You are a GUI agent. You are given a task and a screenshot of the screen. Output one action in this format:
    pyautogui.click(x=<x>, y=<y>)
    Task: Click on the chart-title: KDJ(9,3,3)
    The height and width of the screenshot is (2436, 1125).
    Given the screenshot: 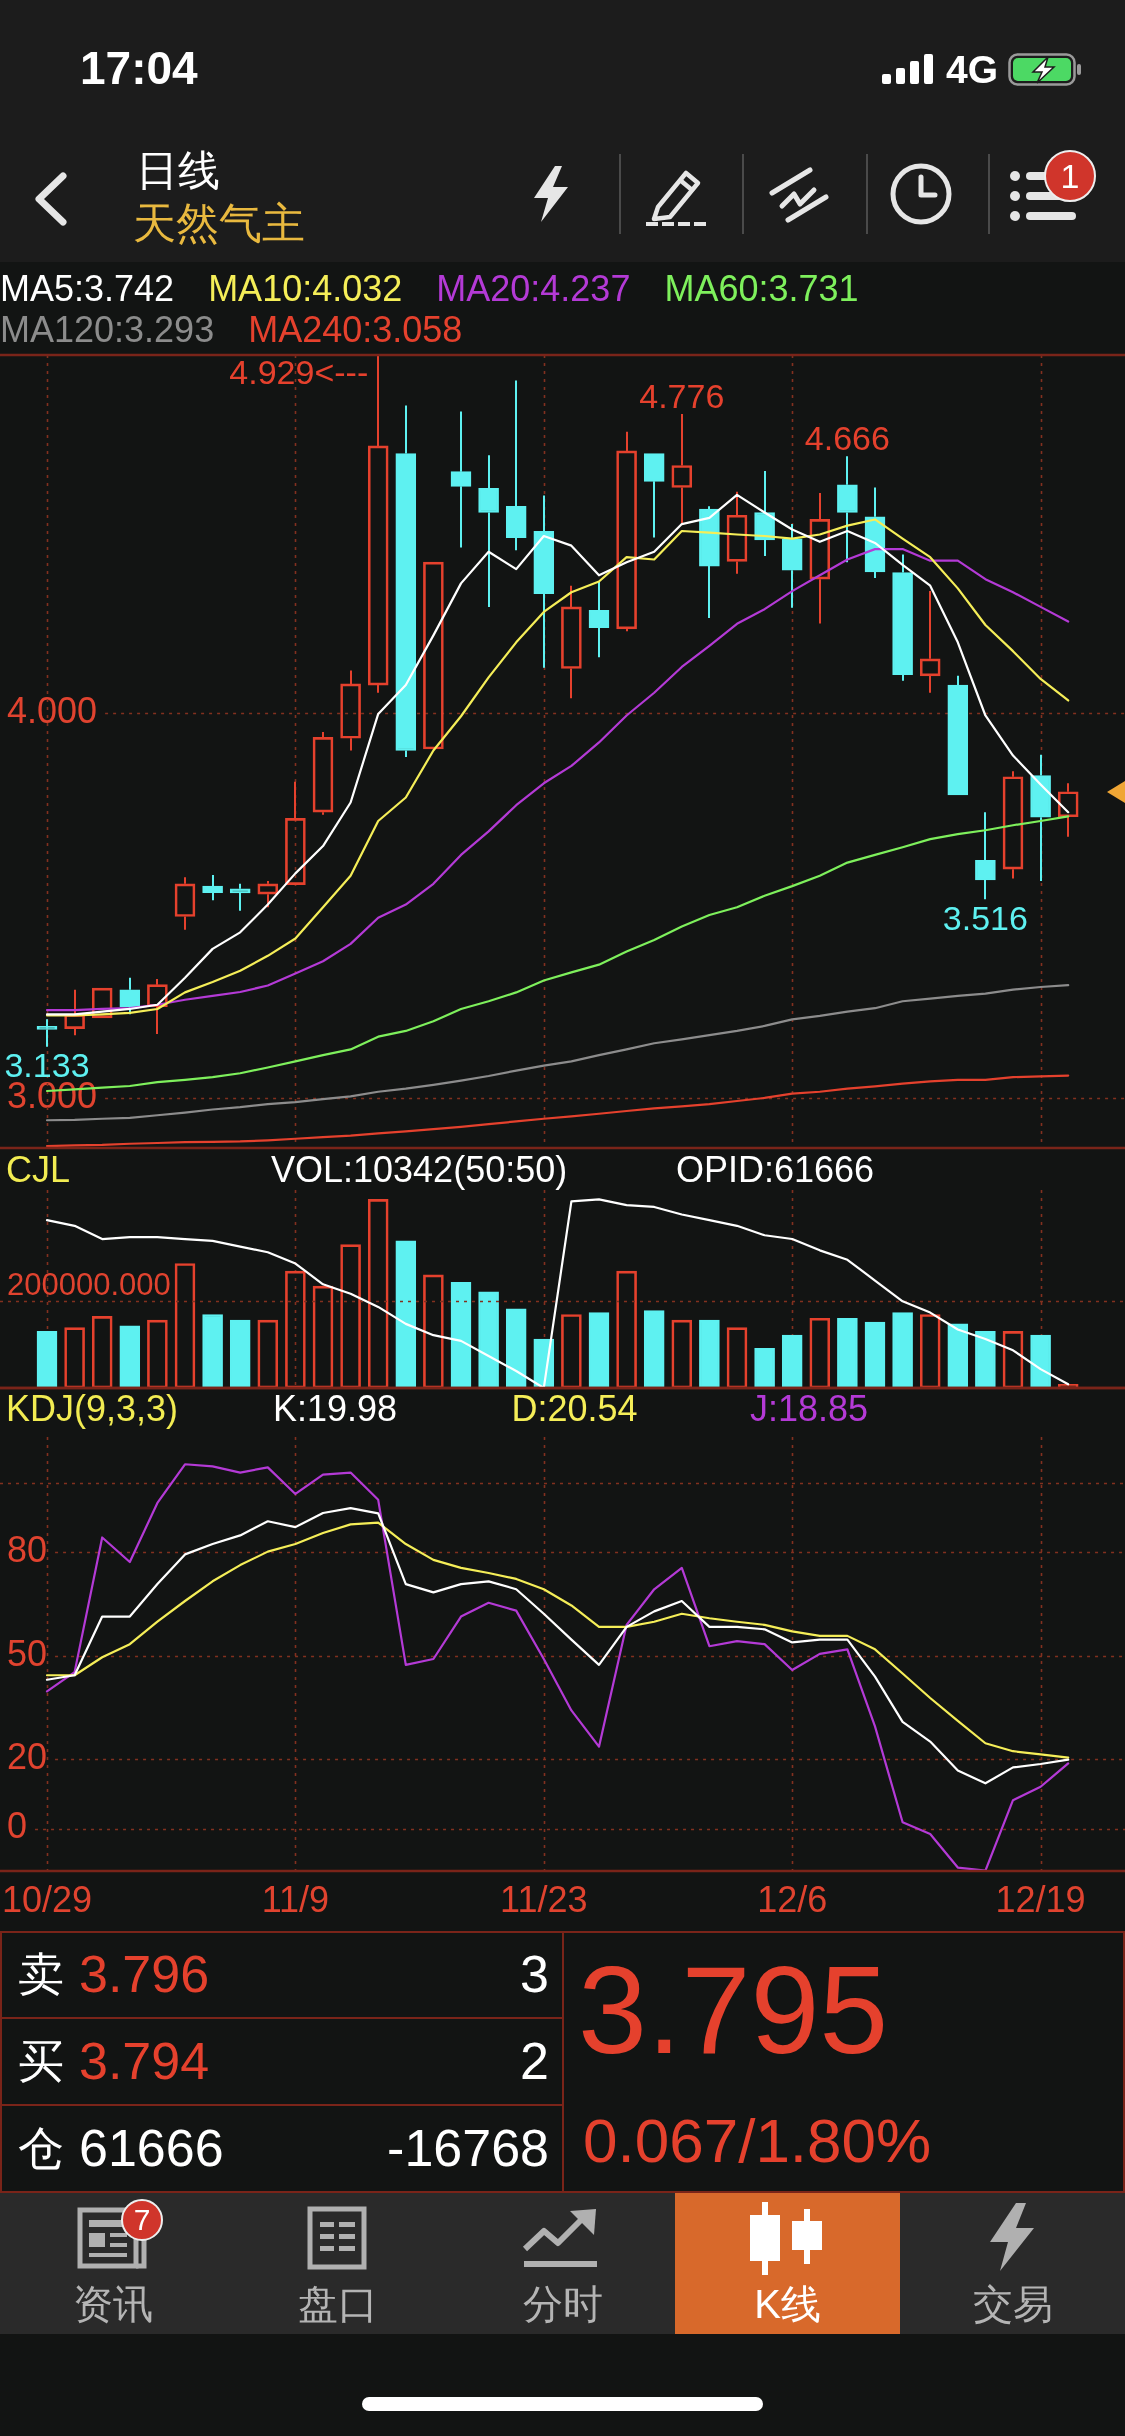 What is the action you would take?
    pyautogui.click(x=92, y=1408)
    